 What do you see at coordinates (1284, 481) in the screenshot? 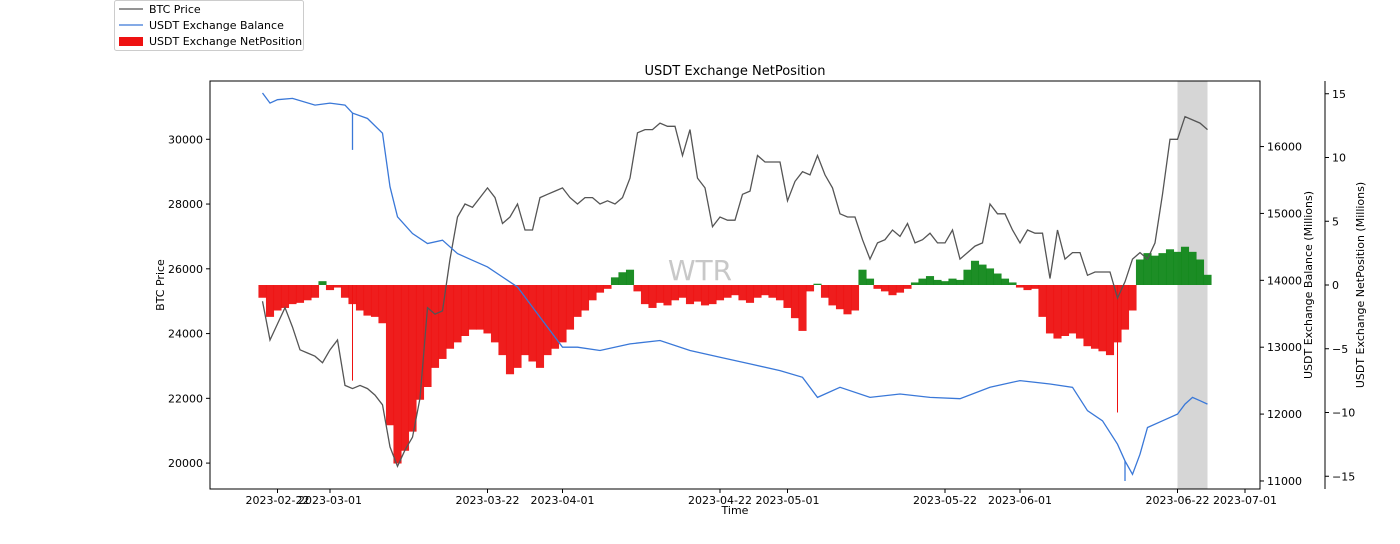
I see `balance-tick-label: 11000` at bounding box center [1284, 481].